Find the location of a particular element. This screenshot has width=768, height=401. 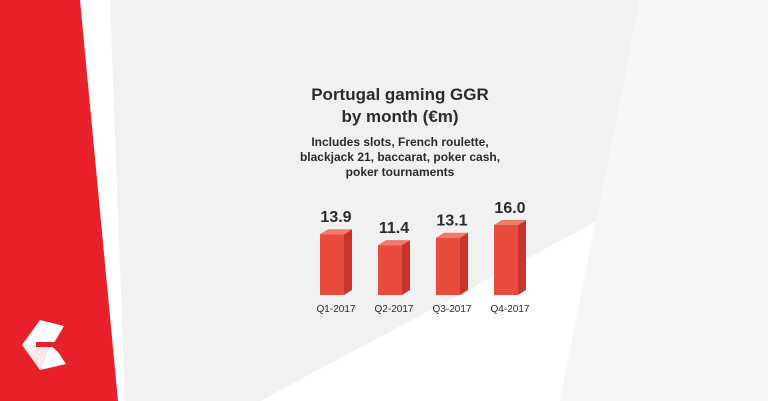

bar-value-label: 13.1 is located at coordinates (451, 221).